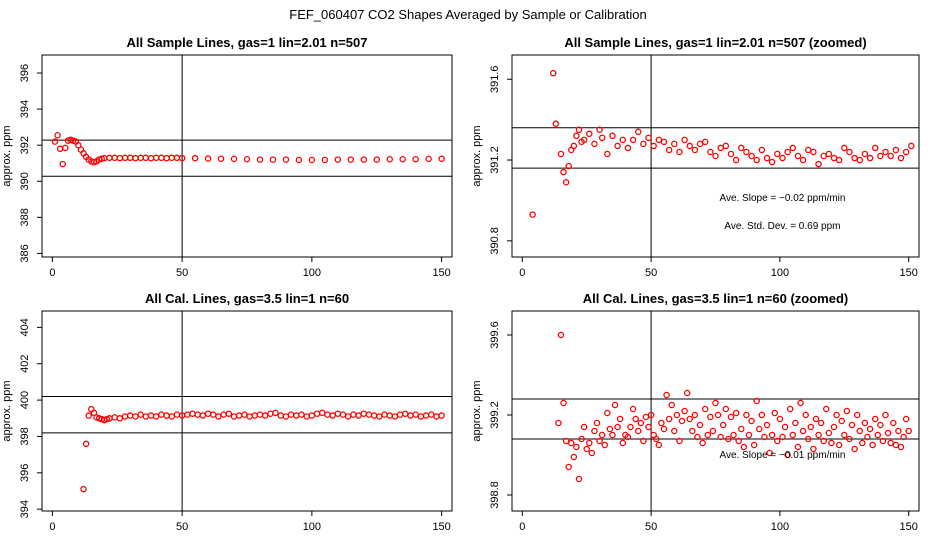 The image size is (936, 540). Describe the element at coordinates (25, 217) in the screenshot. I see `y-tick-label: 388` at that location.